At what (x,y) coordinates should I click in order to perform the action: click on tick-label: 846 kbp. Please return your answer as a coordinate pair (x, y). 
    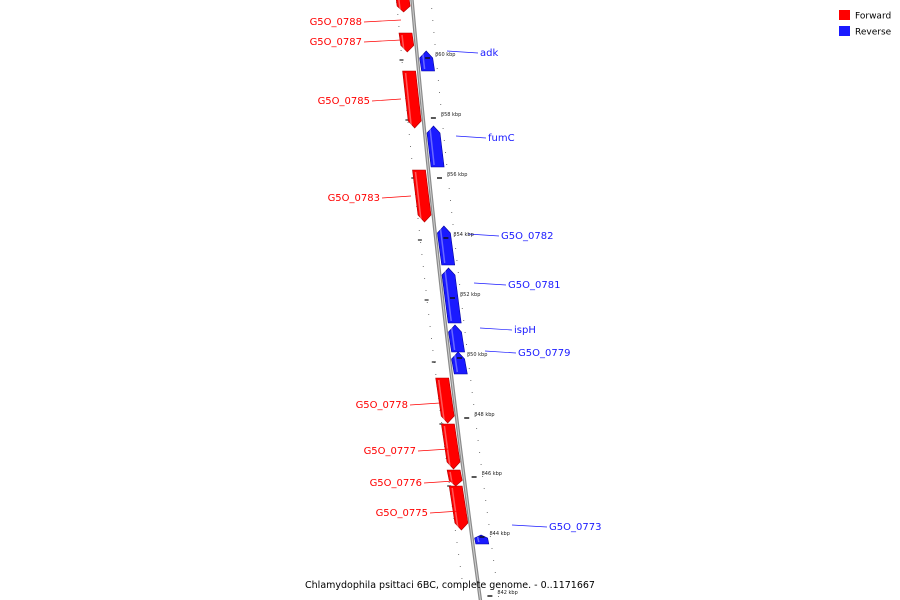
    Looking at the image, I should click on (492, 474).